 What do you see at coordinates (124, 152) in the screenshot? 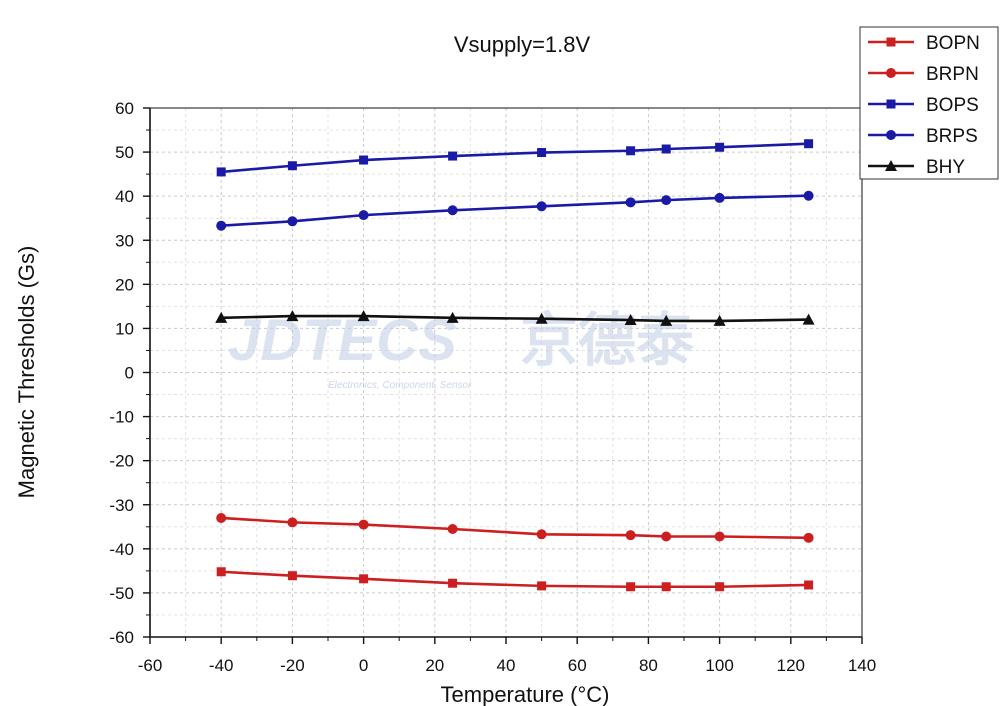
I see `y-tick-label: 50` at bounding box center [124, 152].